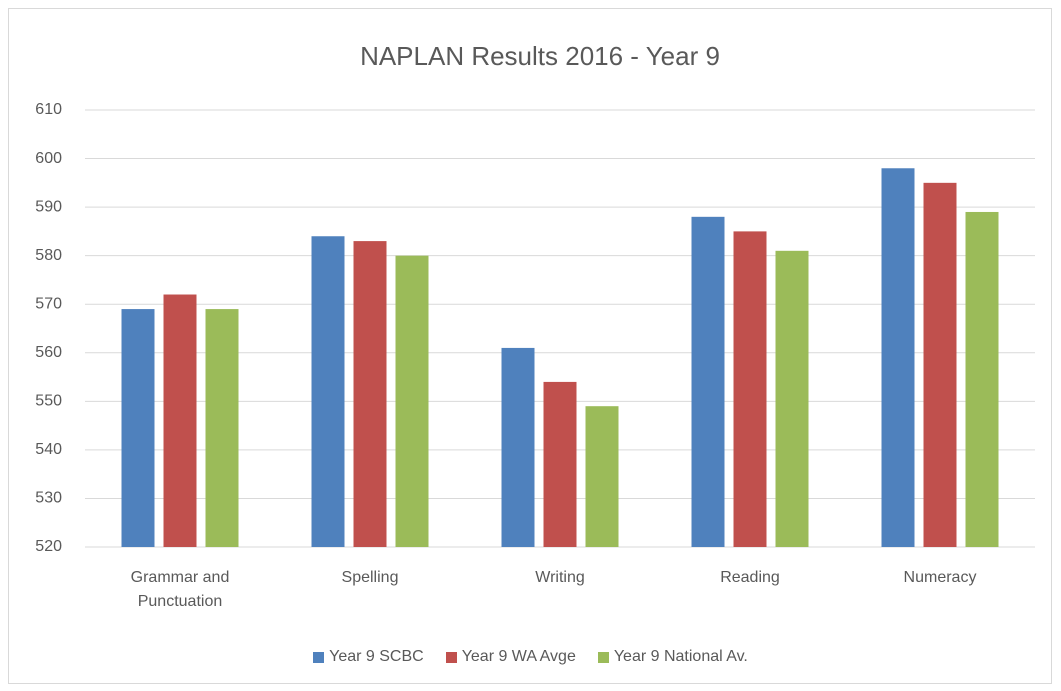  I want to click on y-tick-label: 590, so click(48, 206).